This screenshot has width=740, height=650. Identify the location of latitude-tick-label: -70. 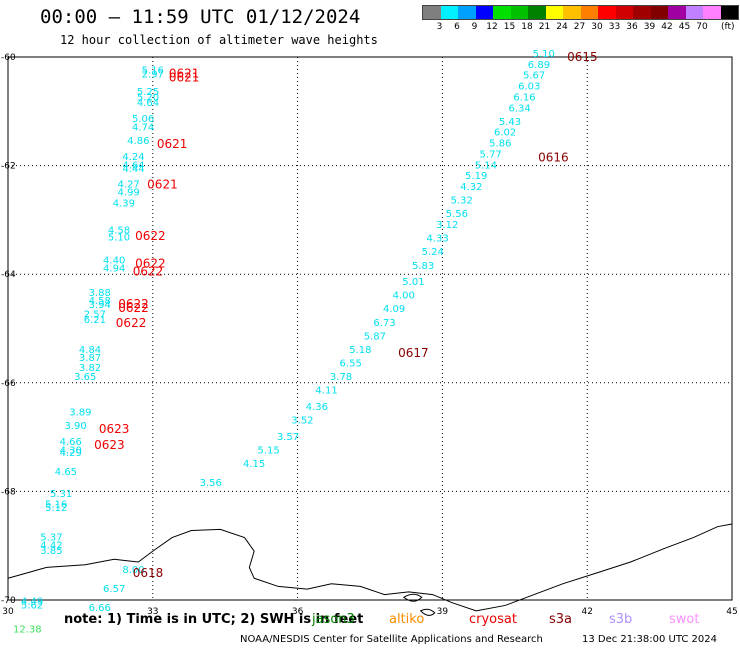
(8, 601).